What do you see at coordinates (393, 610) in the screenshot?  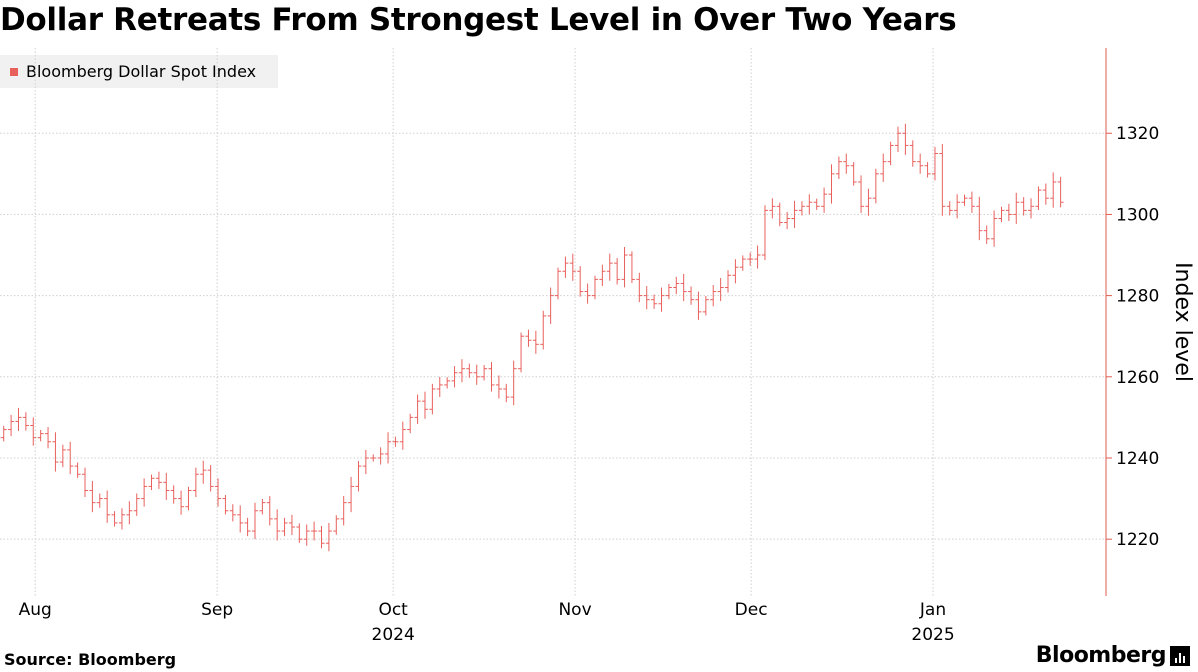 I see `x-tick-label: Oct` at bounding box center [393, 610].